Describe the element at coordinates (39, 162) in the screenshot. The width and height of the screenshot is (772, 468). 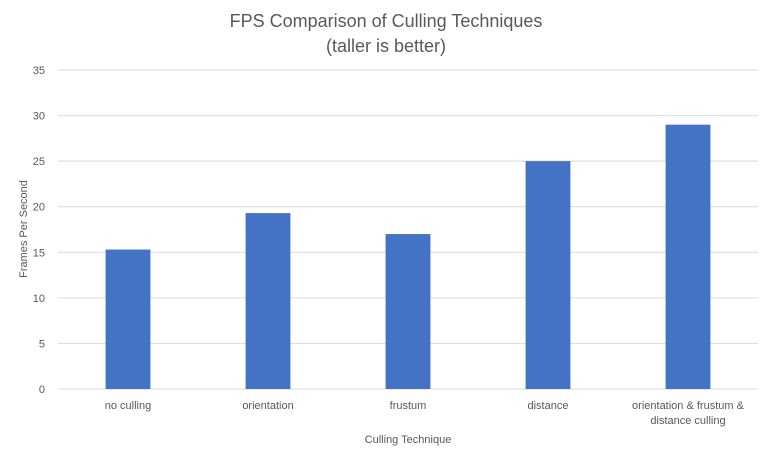
I see `y-tick-label: 25` at that location.